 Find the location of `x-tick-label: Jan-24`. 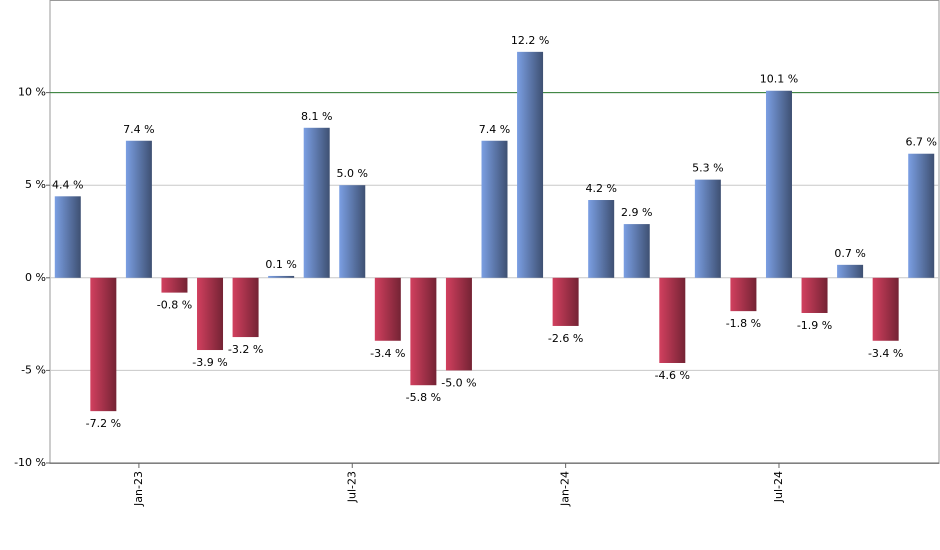

x-tick-label: Jan-24 is located at coordinates (565, 489).